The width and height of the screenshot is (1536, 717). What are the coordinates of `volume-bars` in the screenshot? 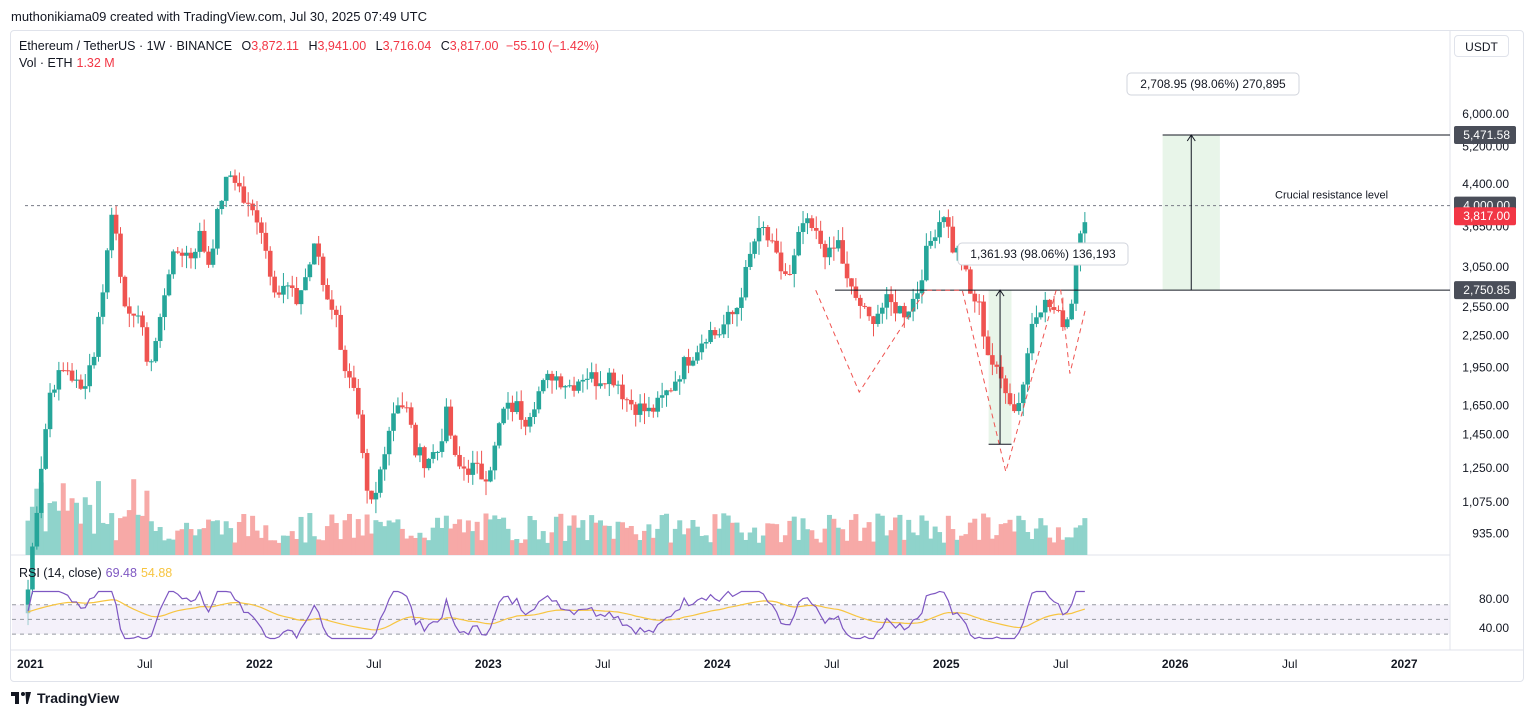 It's located at (556, 517).